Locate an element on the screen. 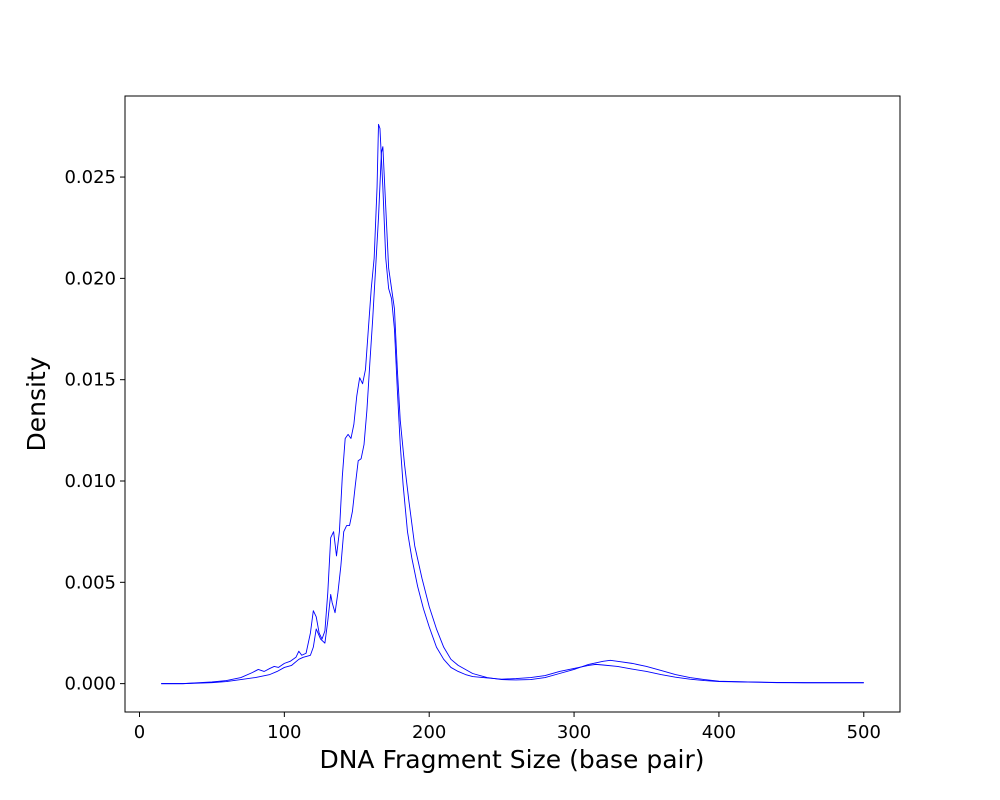 The image size is (1000, 800). x-tick-label: 500 is located at coordinates (864, 732).